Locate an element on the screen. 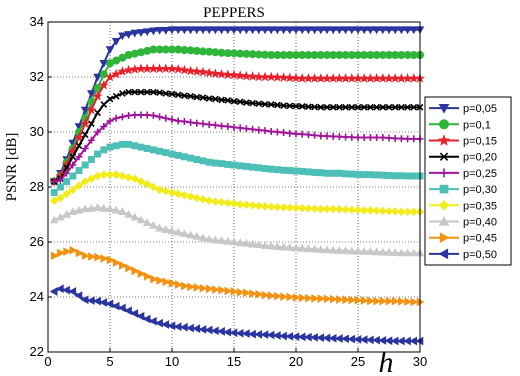 Image resolution: width=520 pixels, height=376 pixels. legend-entry: p=0,45 is located at coordinates (463, 238).